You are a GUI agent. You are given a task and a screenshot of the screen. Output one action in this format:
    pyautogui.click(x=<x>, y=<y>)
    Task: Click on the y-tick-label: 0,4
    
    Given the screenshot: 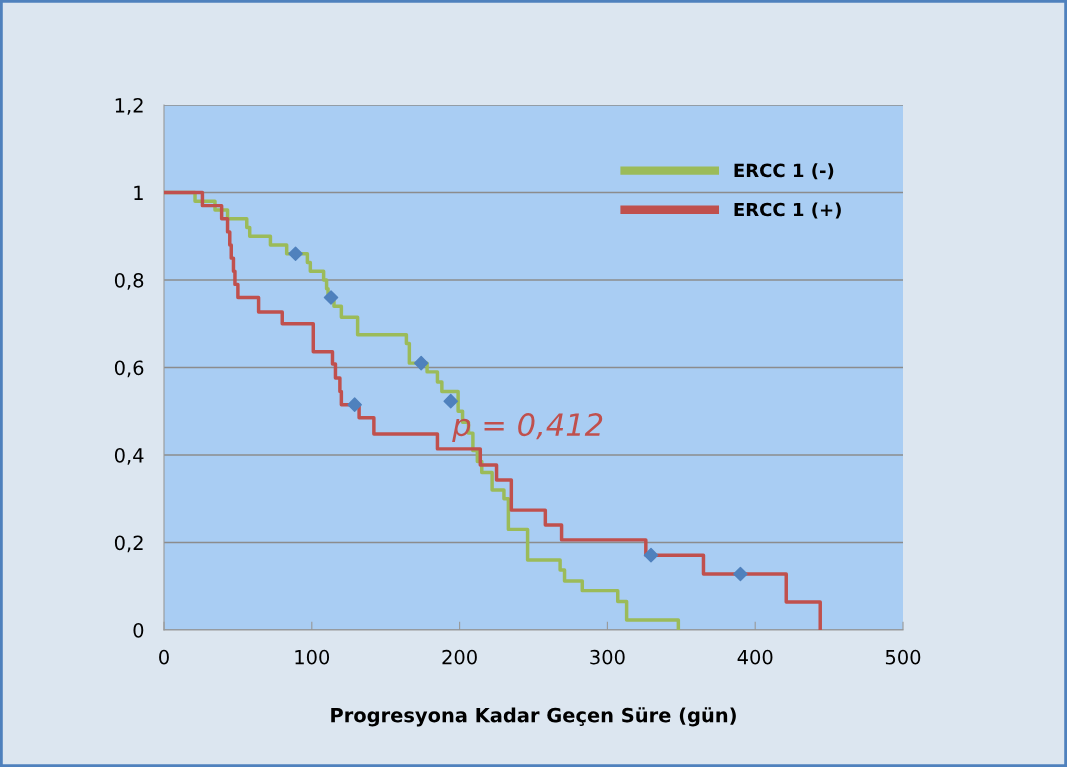 What is the action you would take?
    pyautogui.click(x=129, y=456)
    